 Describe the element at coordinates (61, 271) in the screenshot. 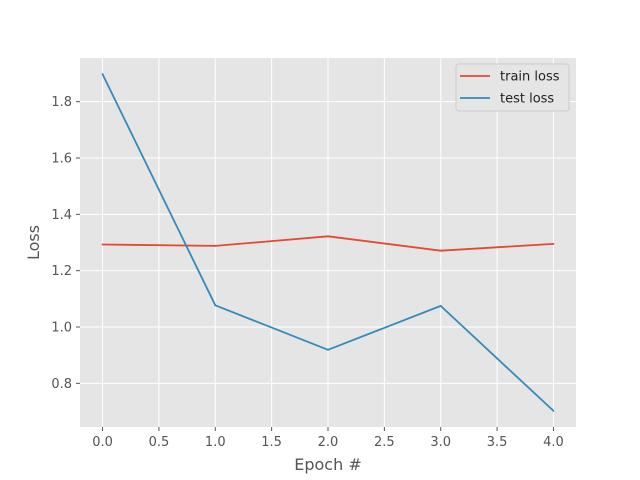

I see `y-tick-label: 1.2` at that location.